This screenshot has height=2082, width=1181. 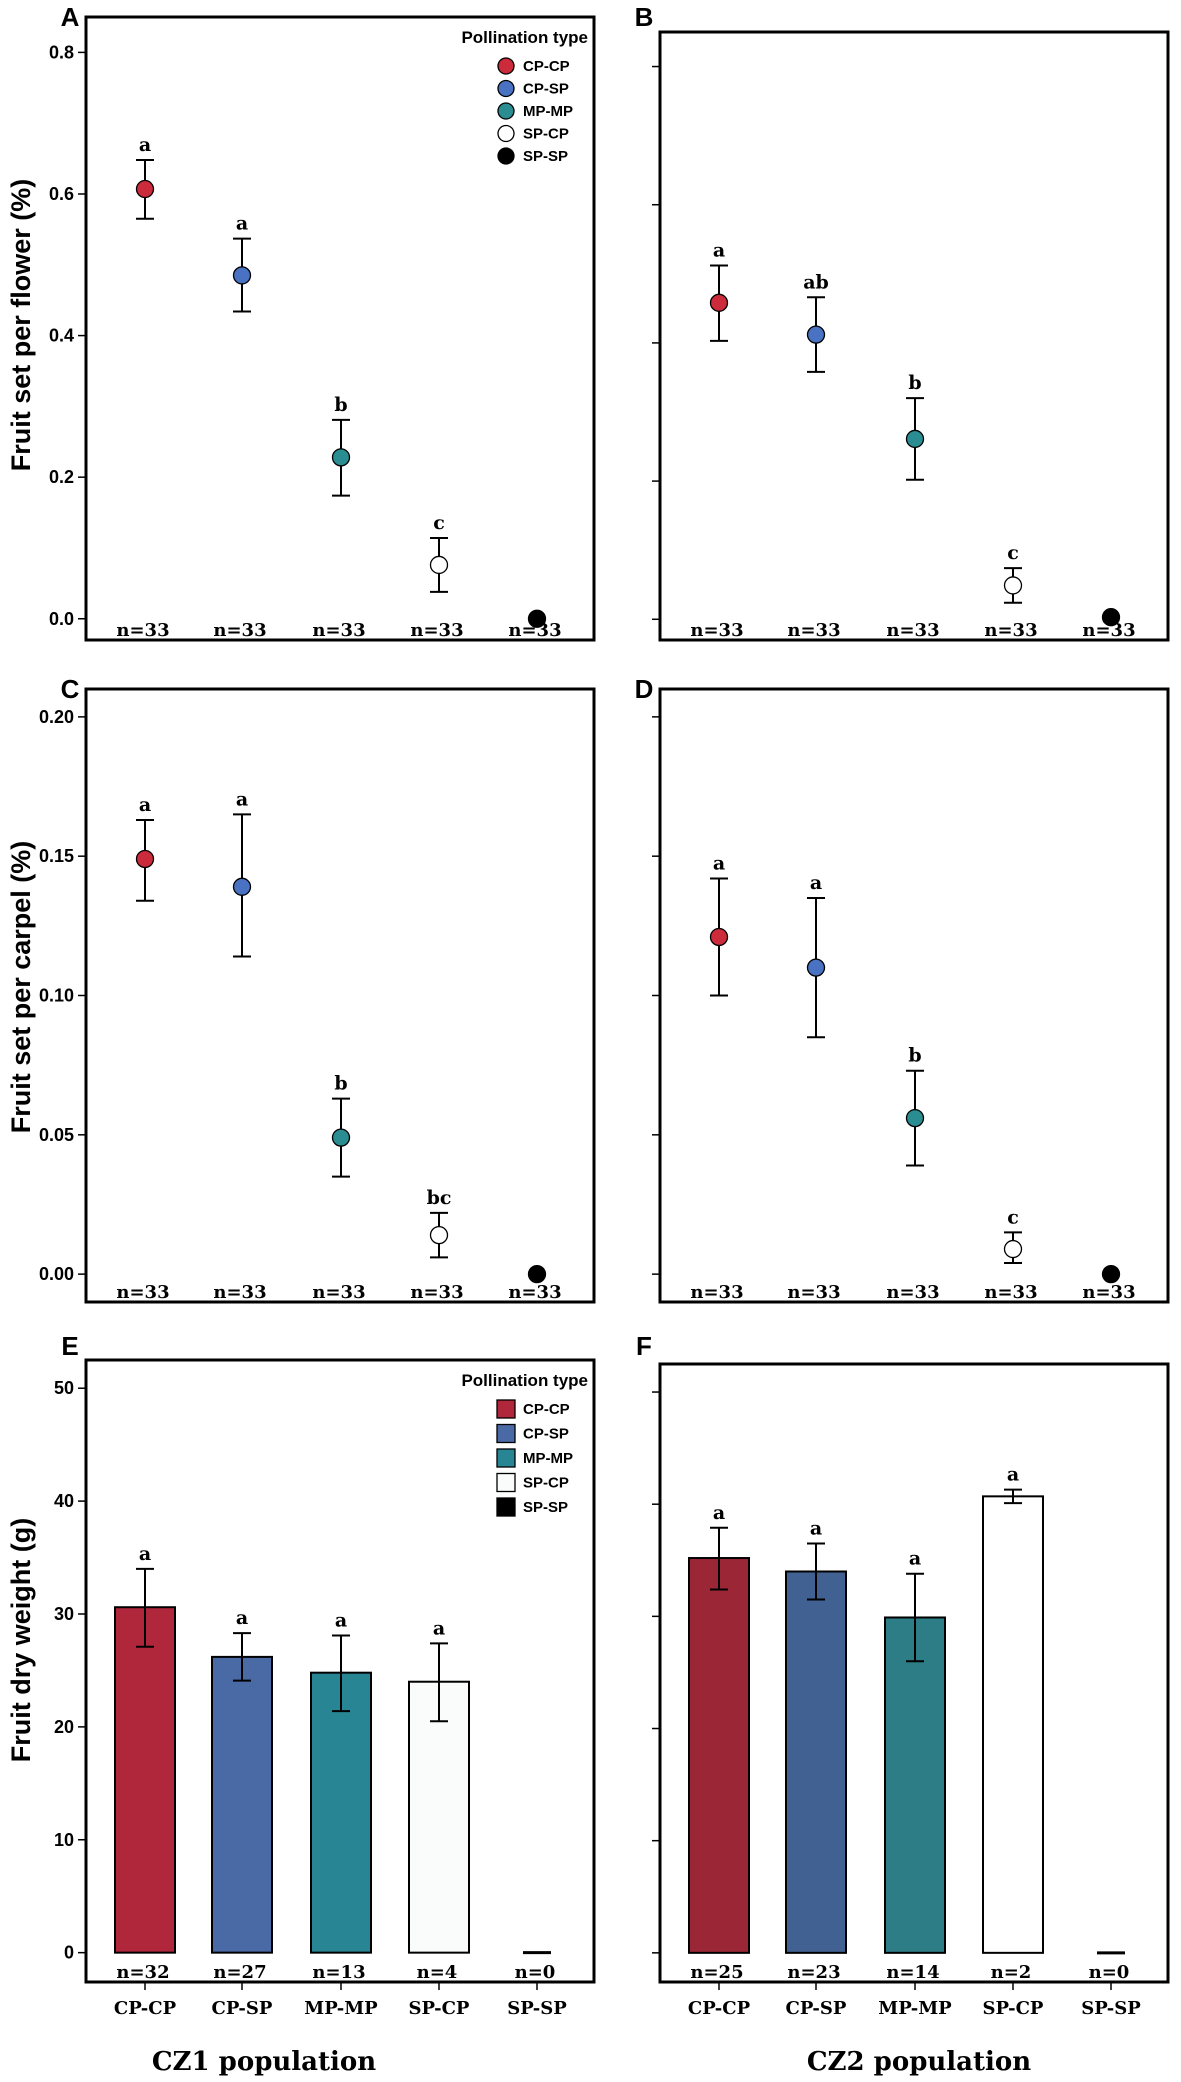 What do you see at coordinates (719, 251) in the screenshot?
I see `significance-letter-b-cp-cp: a` at bounding box center [719, 251].